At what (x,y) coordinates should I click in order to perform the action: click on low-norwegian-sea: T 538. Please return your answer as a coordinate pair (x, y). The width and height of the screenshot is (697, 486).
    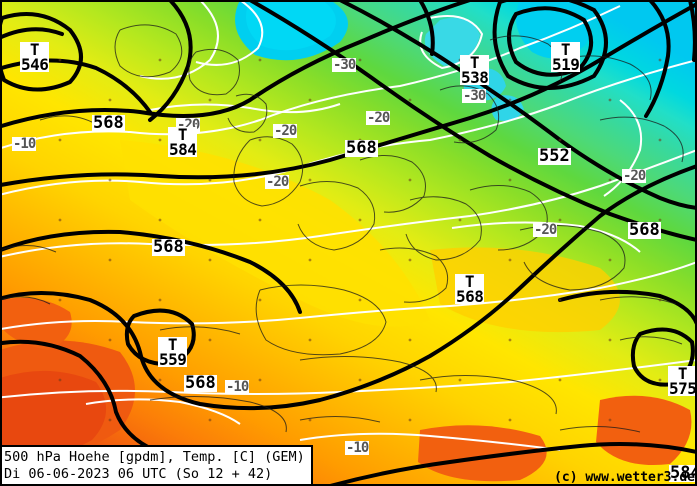
    Looking at the image, I should click on (475, 70).